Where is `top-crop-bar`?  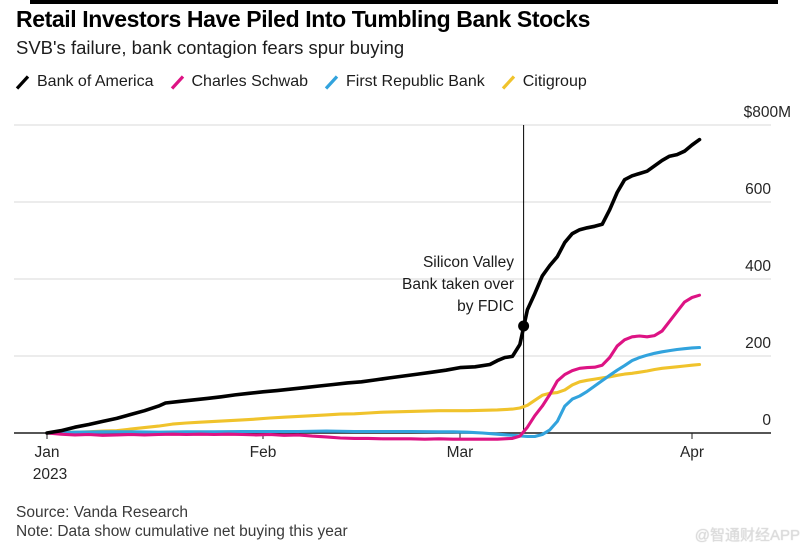
top-crop-bar is located at coordinates (404, 2).